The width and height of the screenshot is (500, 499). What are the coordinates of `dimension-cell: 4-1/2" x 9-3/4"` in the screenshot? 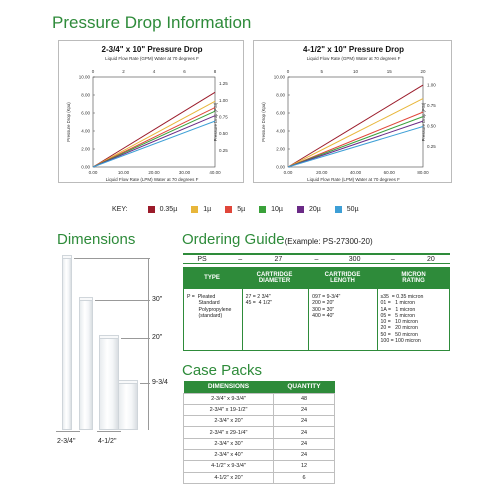 It's located at (228, 466).